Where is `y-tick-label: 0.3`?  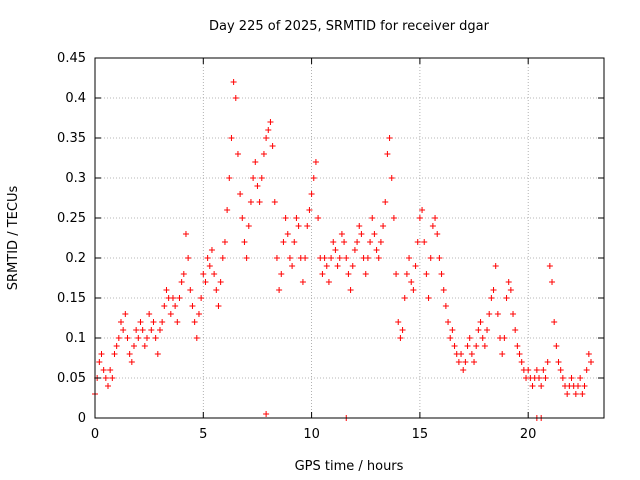
y-tick-label: 0.3 is located at coordinates (75, 178).